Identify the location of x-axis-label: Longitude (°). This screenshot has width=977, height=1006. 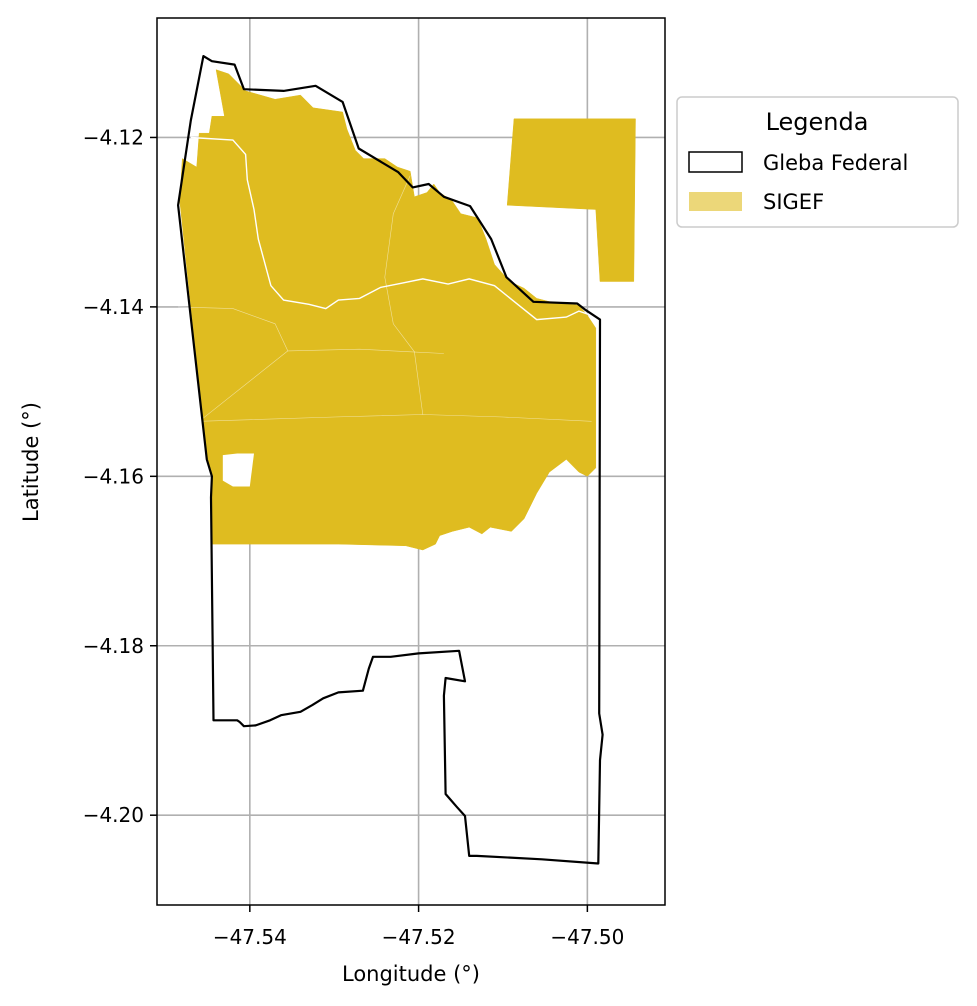
(411, 974).